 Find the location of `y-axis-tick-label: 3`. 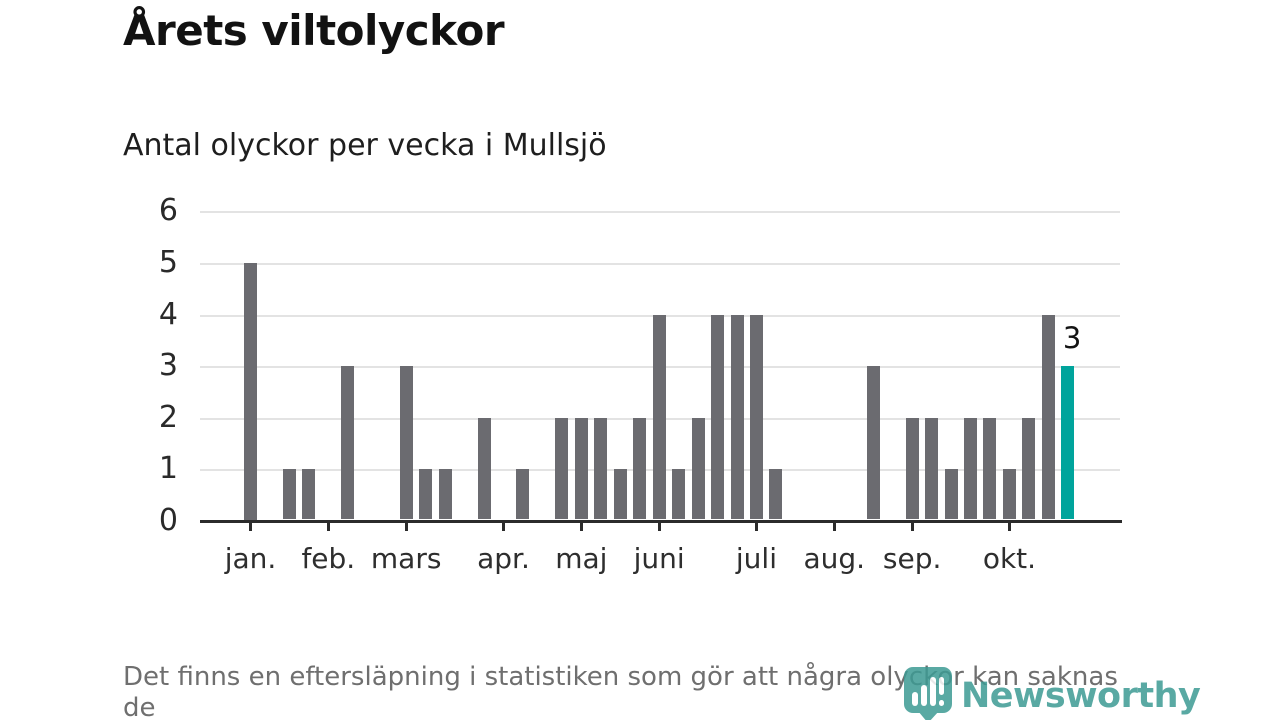

y-axis-tick-label: 3 is located at coordinates (168, 366).